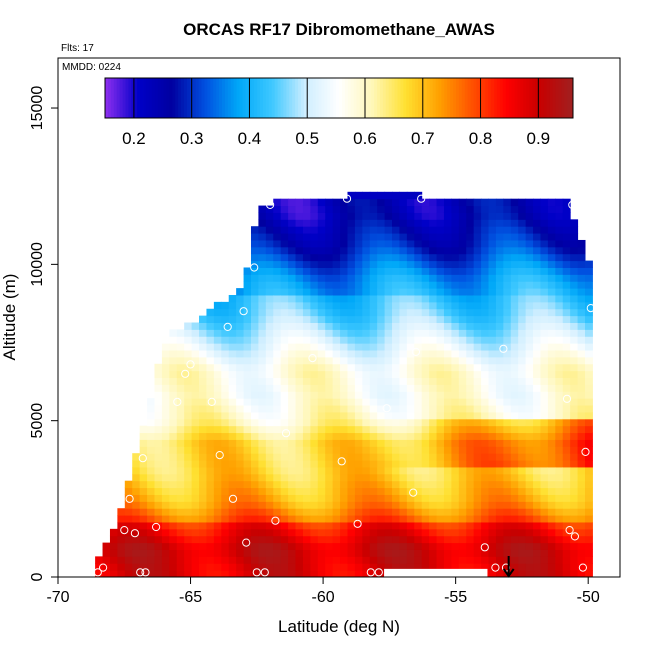 The height and width of the screenshot is (650, 650). Describe the element at coordinates (77, 48) in the screenshot. I see `flights-label: Flts: 17` at that location.